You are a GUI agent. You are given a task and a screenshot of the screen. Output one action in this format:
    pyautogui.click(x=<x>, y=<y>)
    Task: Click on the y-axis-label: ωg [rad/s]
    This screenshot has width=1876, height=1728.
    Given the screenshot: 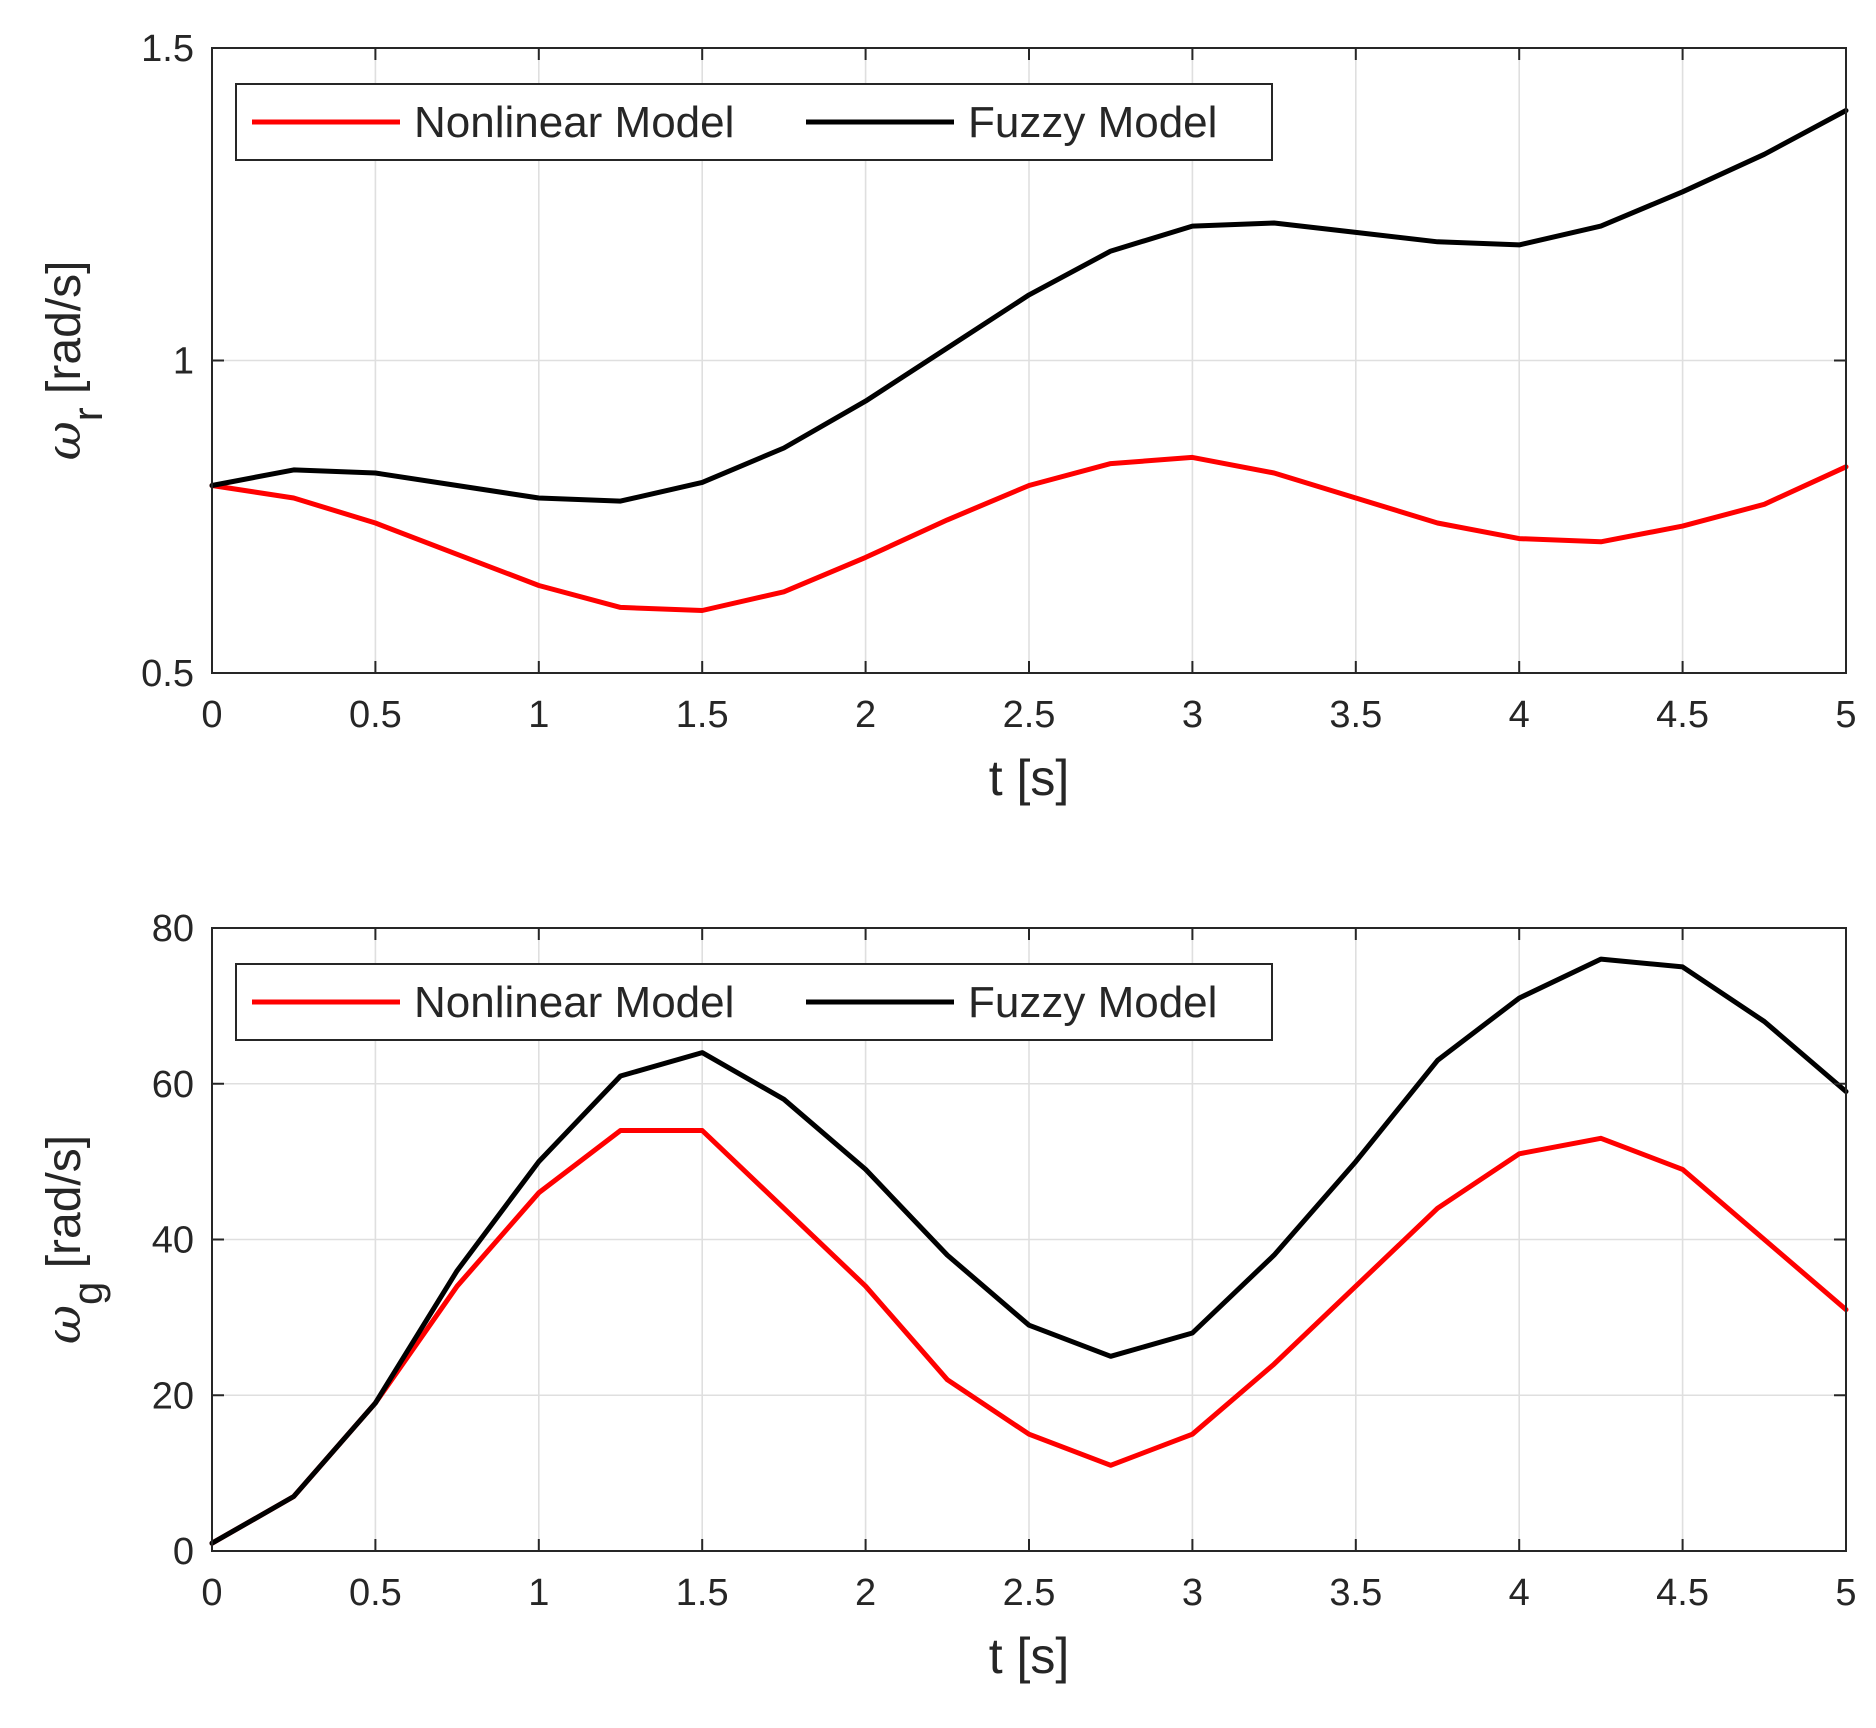 What is the action you would take?
    pyautogui.click(x=73, y=1239)
    